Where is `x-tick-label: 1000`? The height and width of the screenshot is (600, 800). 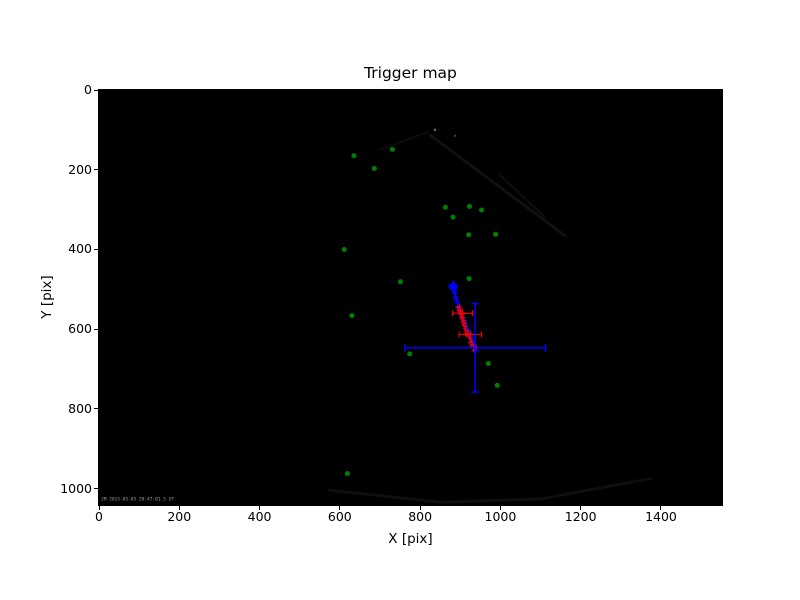 x-tick-label: 1000 is located at coordinates (500, 516).